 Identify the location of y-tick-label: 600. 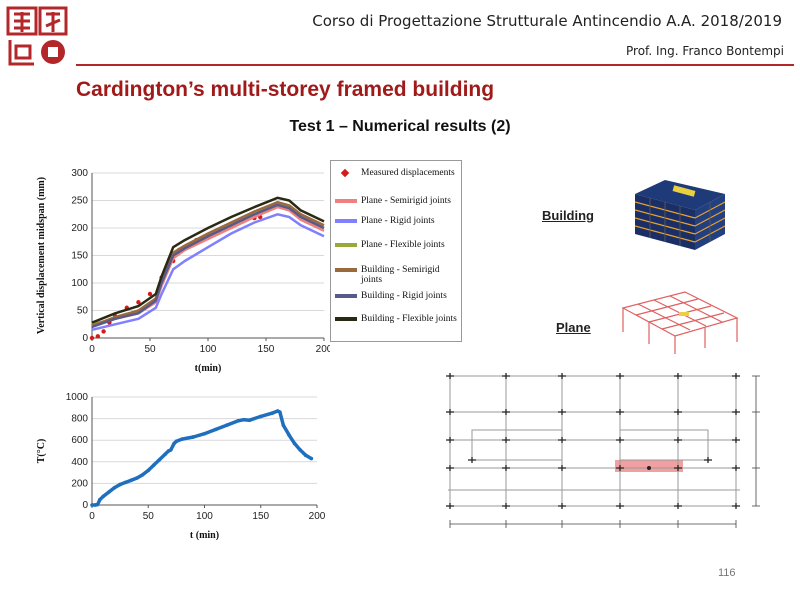
(79, 440).